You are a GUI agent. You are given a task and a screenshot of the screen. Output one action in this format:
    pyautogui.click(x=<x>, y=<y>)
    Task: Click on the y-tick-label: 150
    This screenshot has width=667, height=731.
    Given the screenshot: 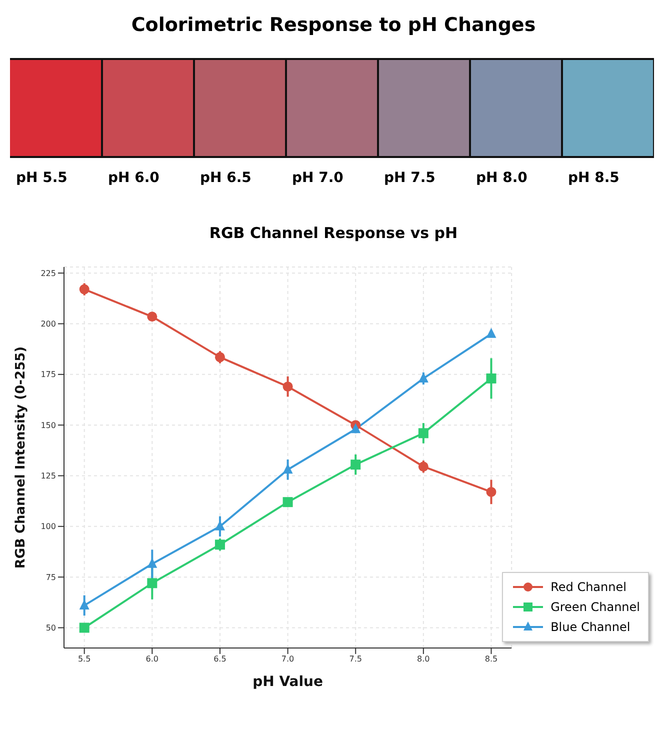 What is the action you would take?
    pyautogui.click(x=48, y=425)
    